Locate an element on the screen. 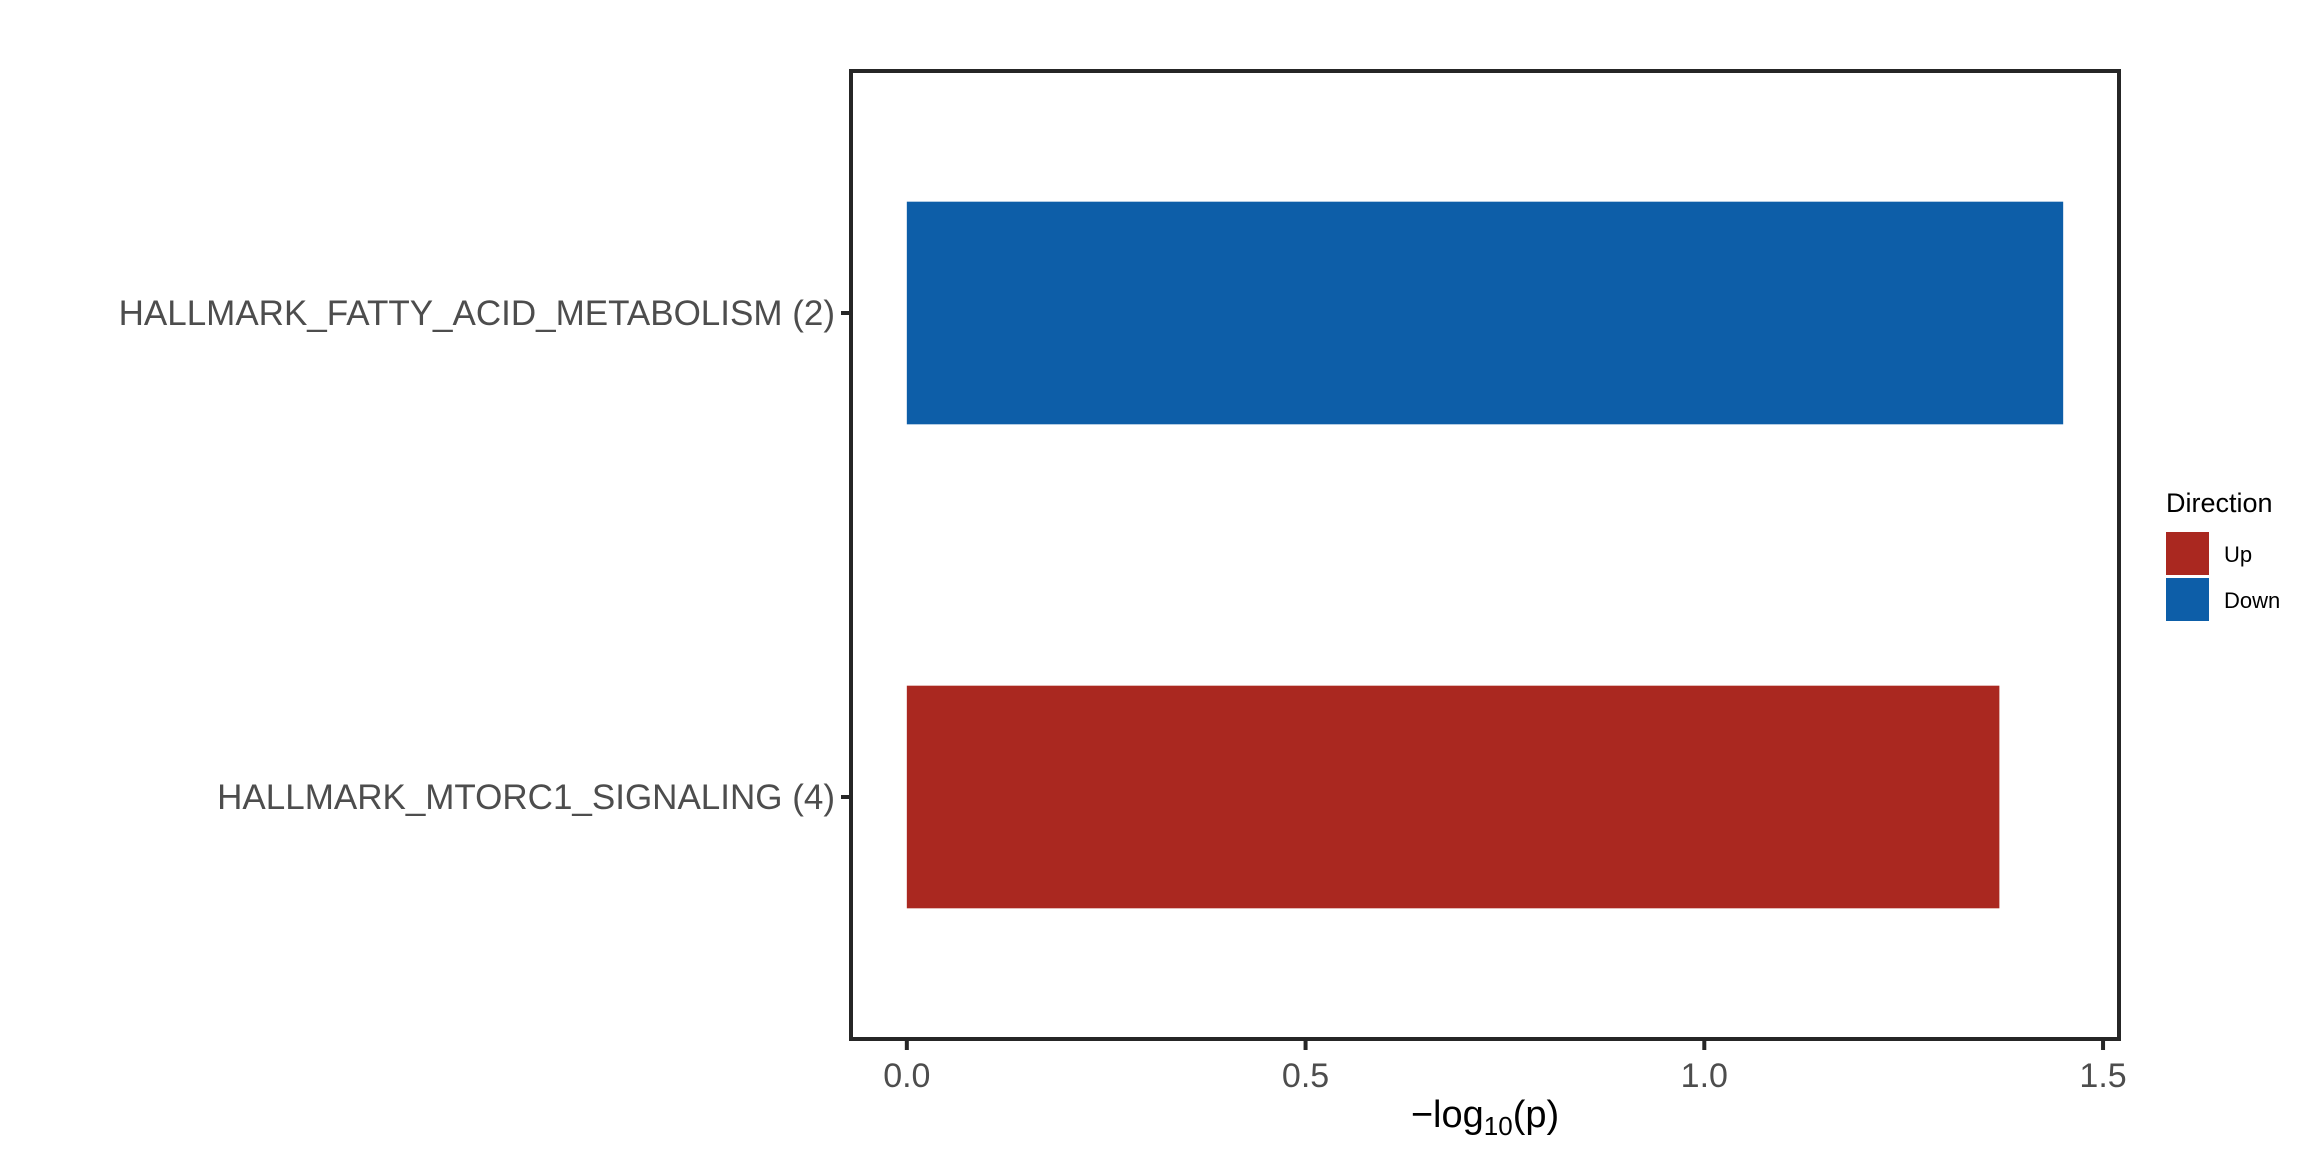  legend-key-up is located at coordinates (2187, 553).